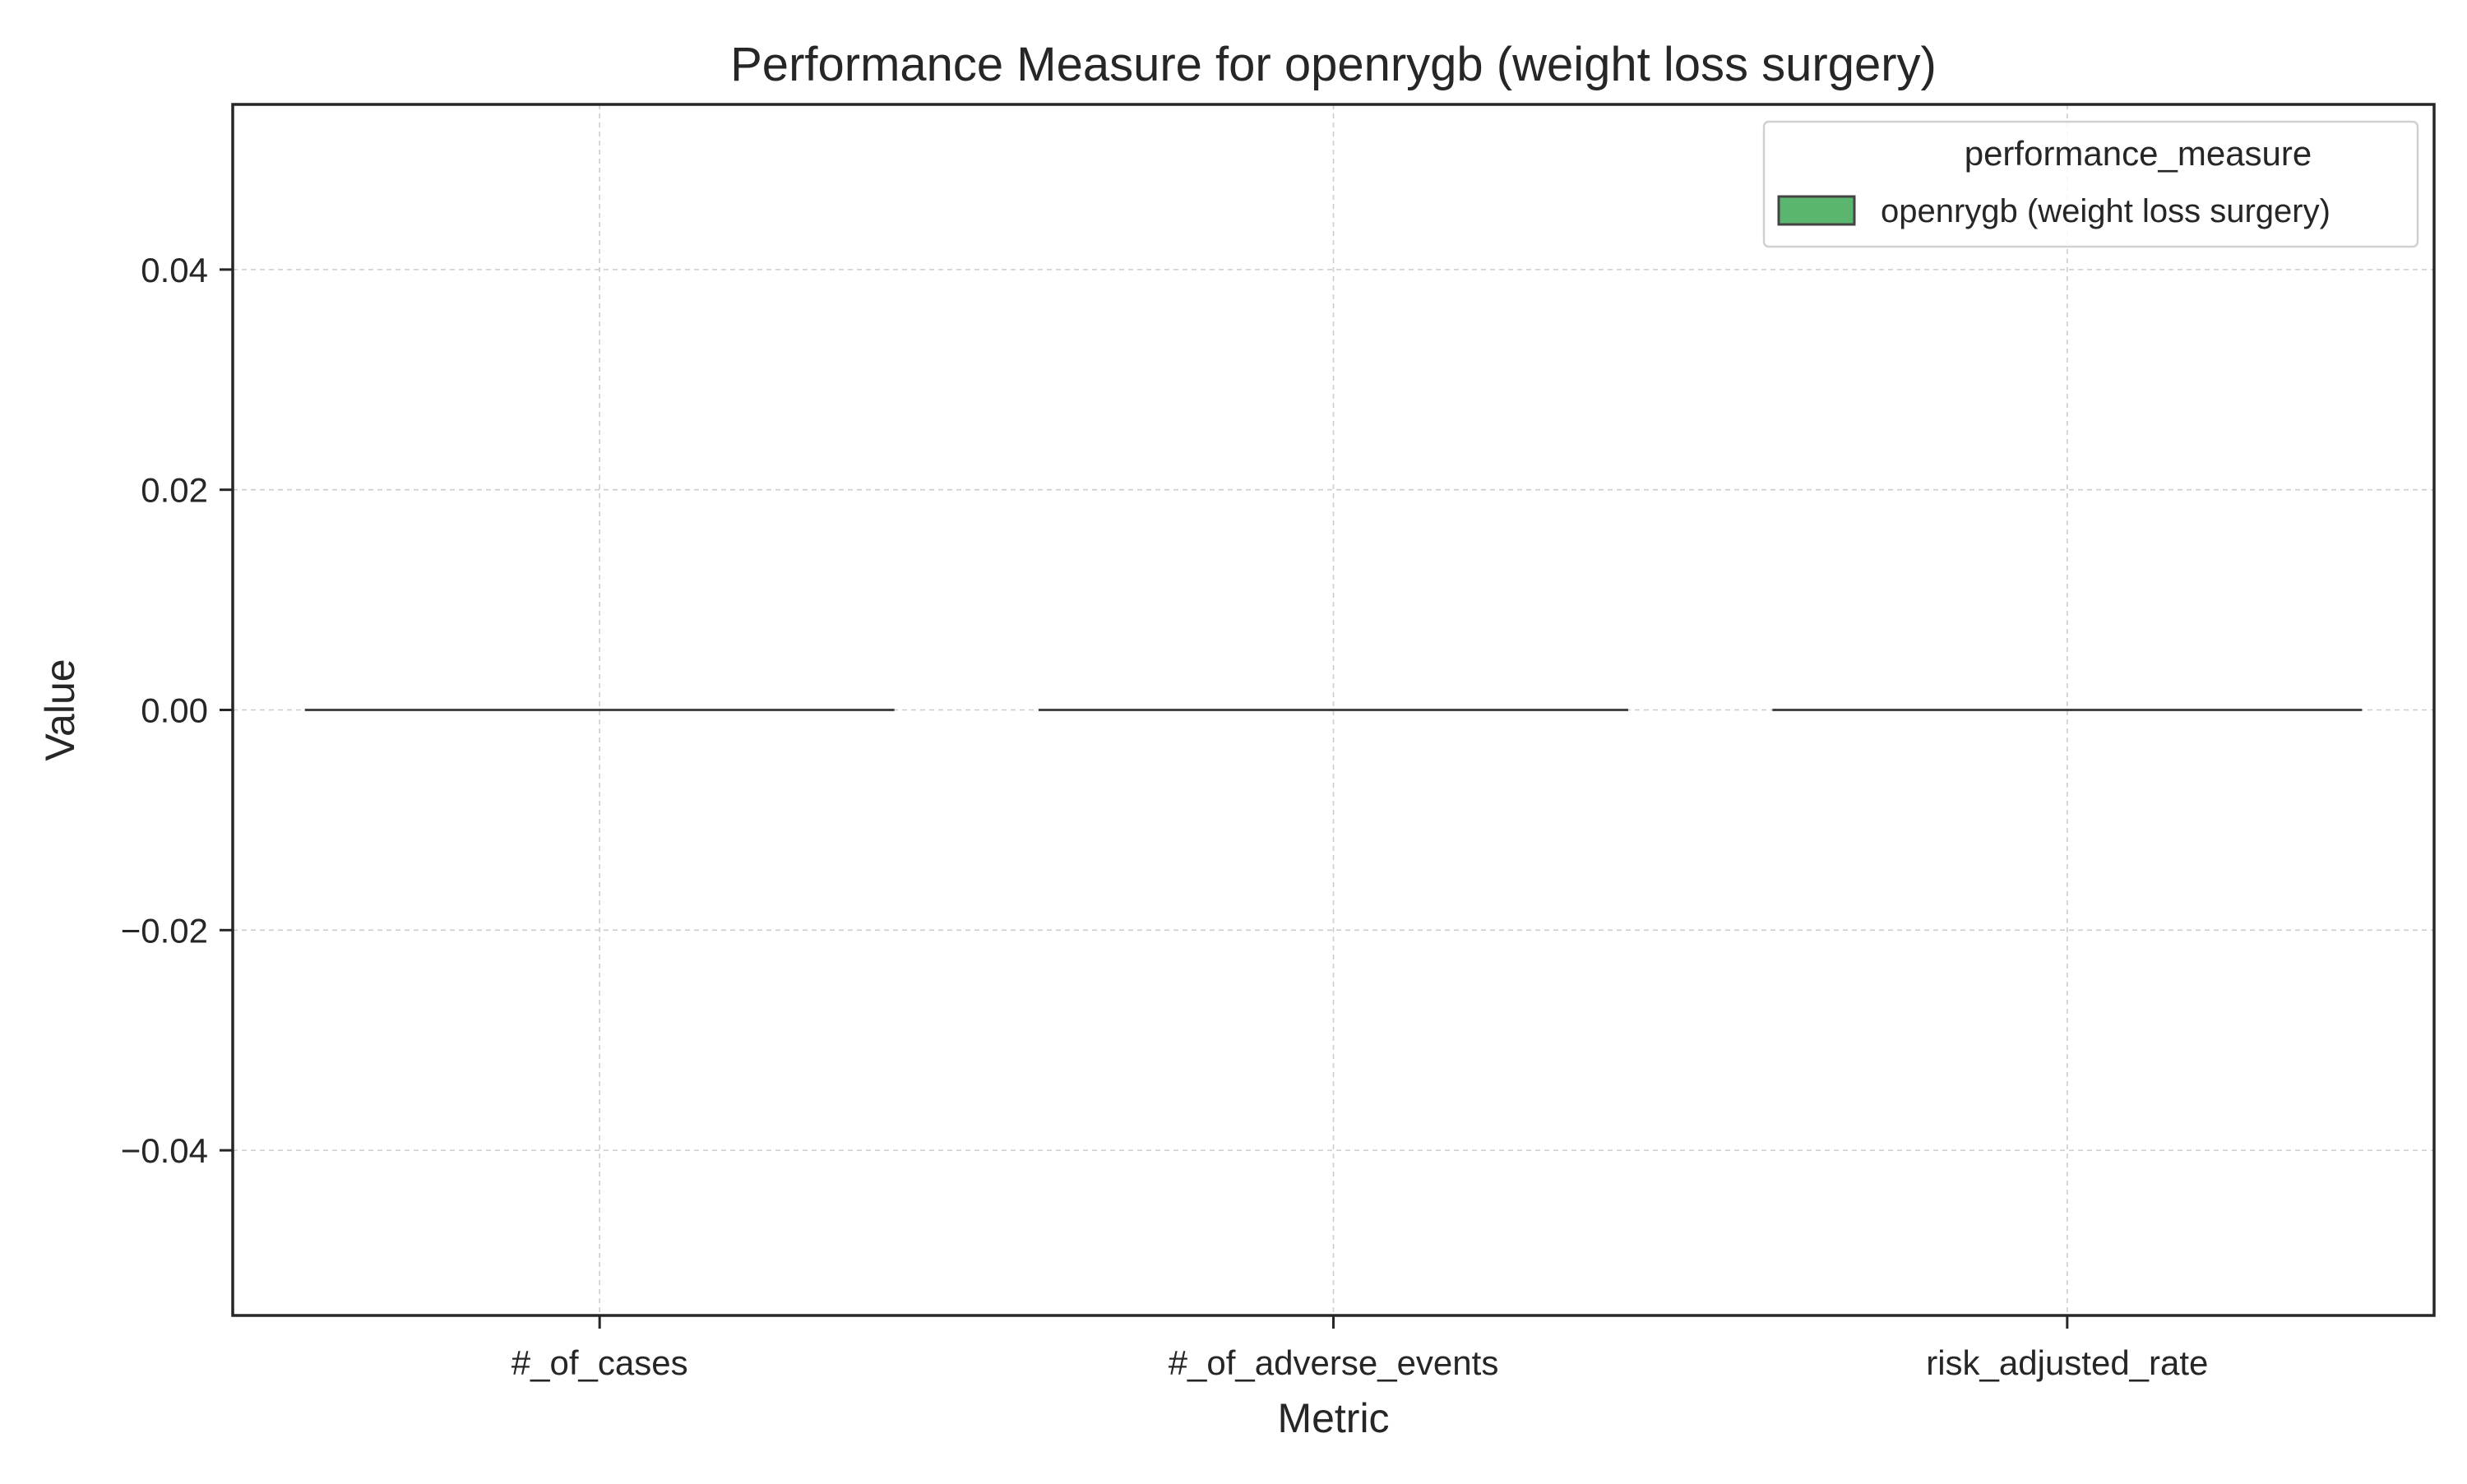  Describe the element at coordinates (1334, 1363) in the screenshot. I see `x-tick-label: #_of_adverse_events` at that location.